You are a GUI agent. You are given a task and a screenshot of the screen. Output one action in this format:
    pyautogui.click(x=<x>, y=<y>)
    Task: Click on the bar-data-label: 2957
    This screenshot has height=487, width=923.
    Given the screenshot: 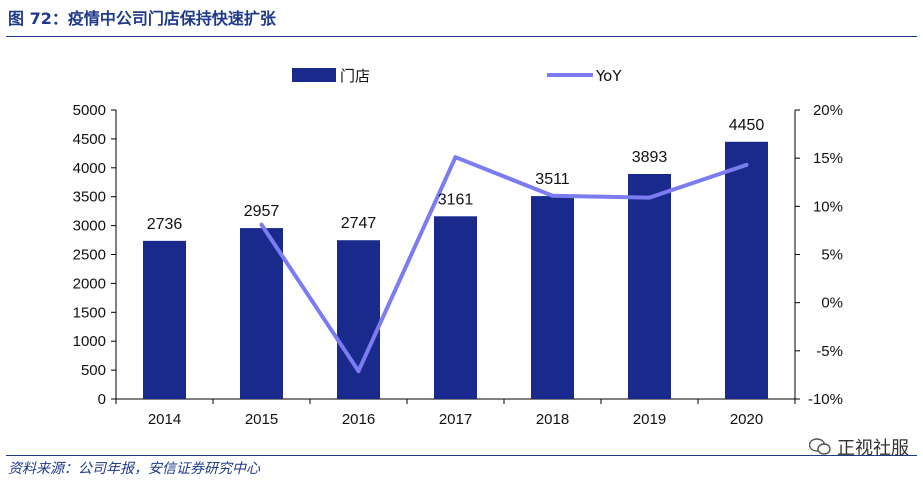 What is the action you would take?
    pyautogui.click(x=262, y=211)
    